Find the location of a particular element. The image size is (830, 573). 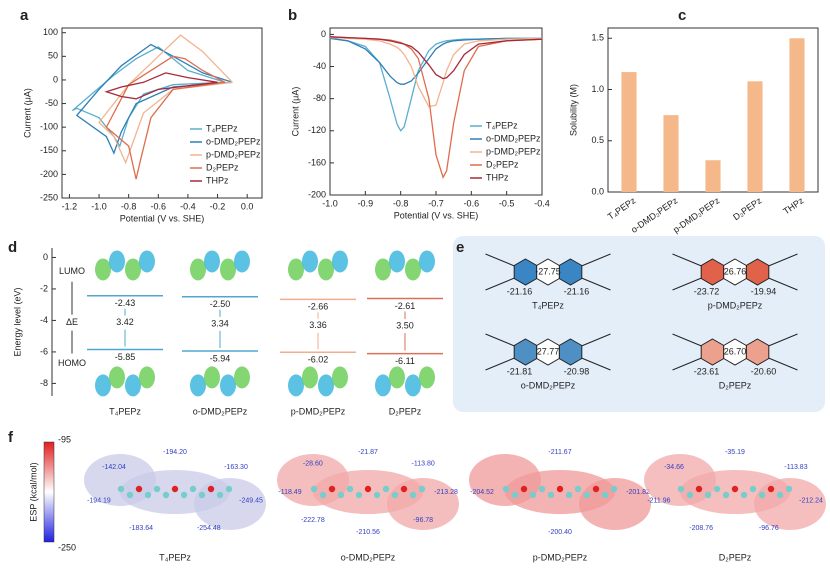

esp-value: -163.30 is located at coordinates (236, 467).